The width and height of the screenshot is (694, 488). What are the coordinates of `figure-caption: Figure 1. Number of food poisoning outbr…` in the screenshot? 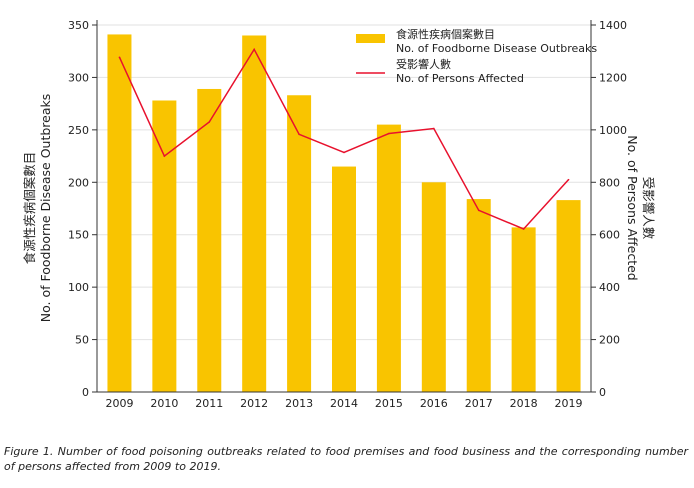 It's located at (346, 459).